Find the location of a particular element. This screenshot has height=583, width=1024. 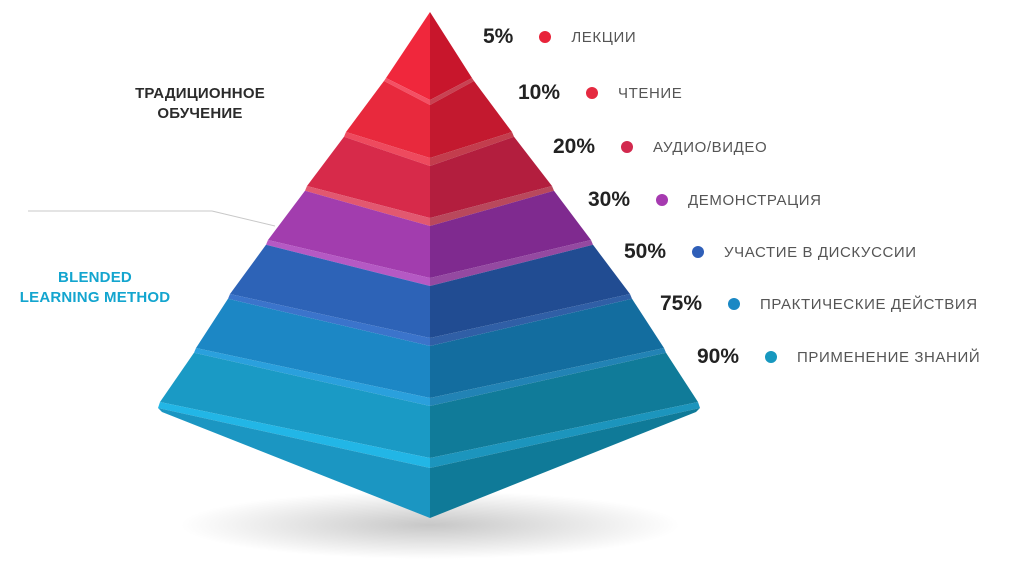

level-label: ДЕМОНСТРАЦИЯ is located at coordinates (755, 200).